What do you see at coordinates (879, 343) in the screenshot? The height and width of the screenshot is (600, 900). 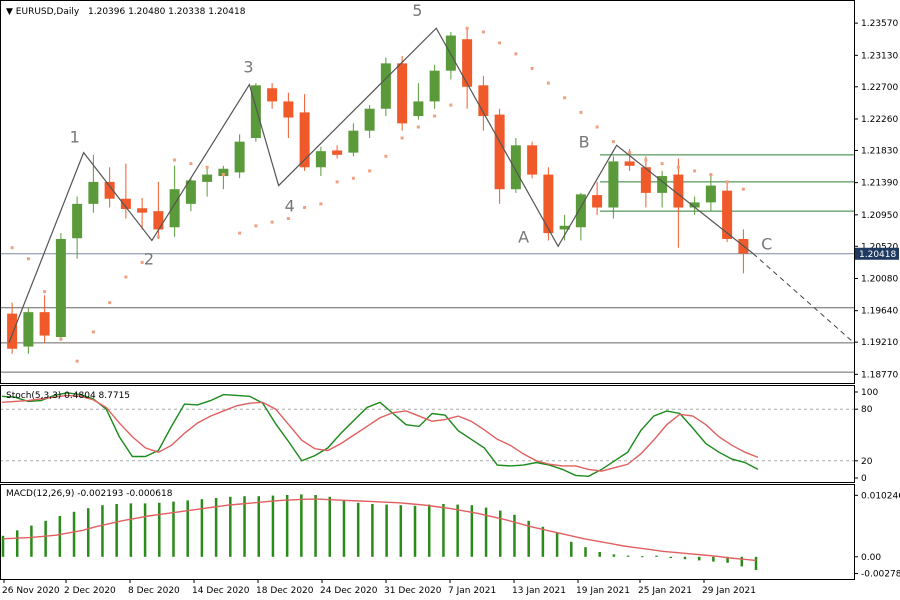 I see `y-tick-label: 1.19210` at bounding box center [879, 343].